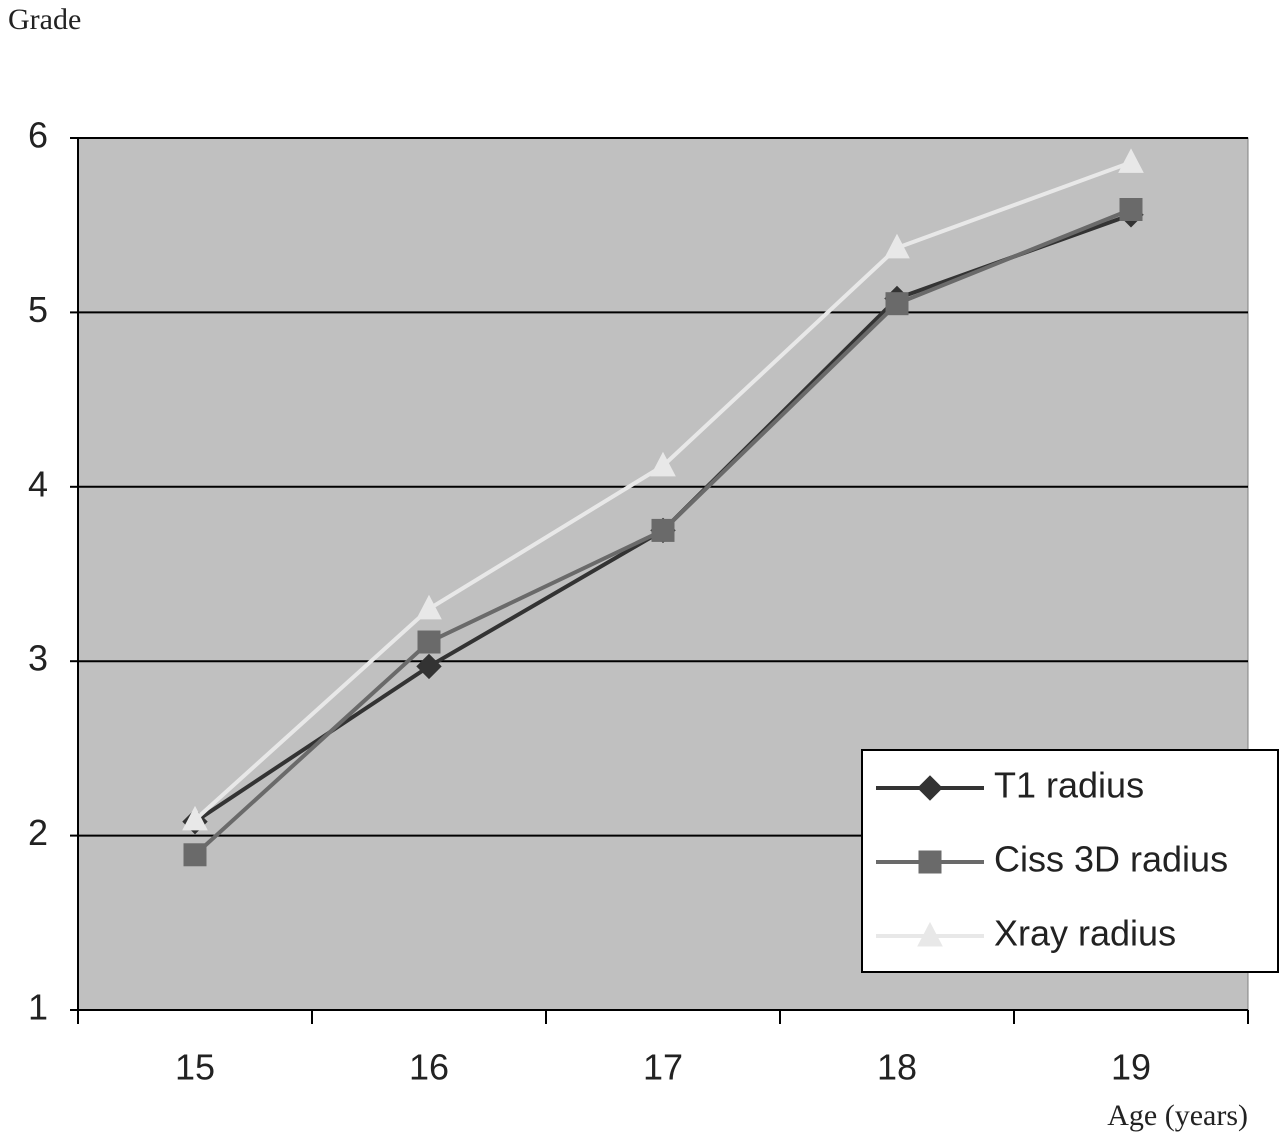 The image size is (1280, 1142). I want to click on x-tick-label: 15, so click(195, 1067).